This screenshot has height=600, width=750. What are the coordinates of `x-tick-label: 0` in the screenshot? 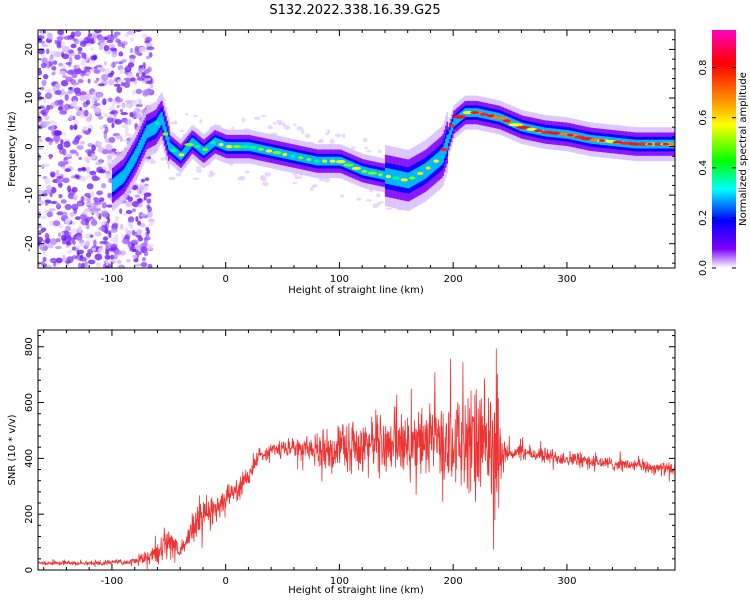 It's located at (226, 581).